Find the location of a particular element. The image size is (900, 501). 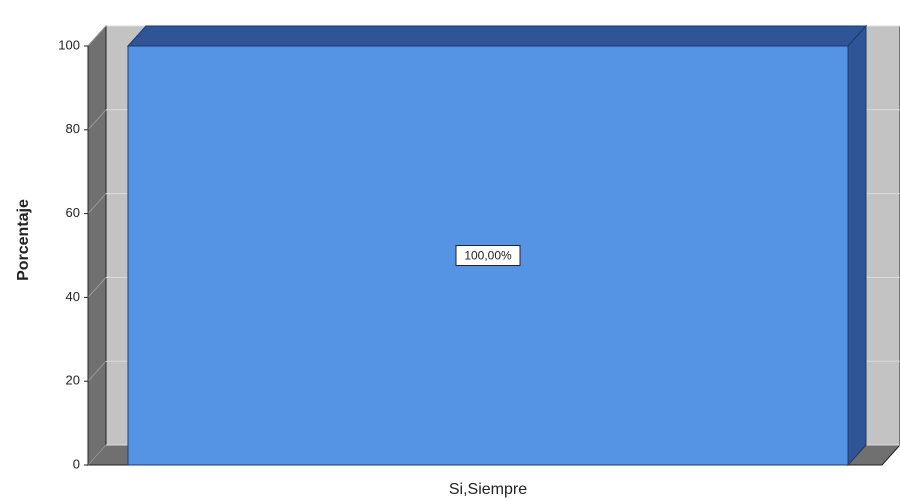

y-tick-label: 40 is located at coordinates (73, 296).